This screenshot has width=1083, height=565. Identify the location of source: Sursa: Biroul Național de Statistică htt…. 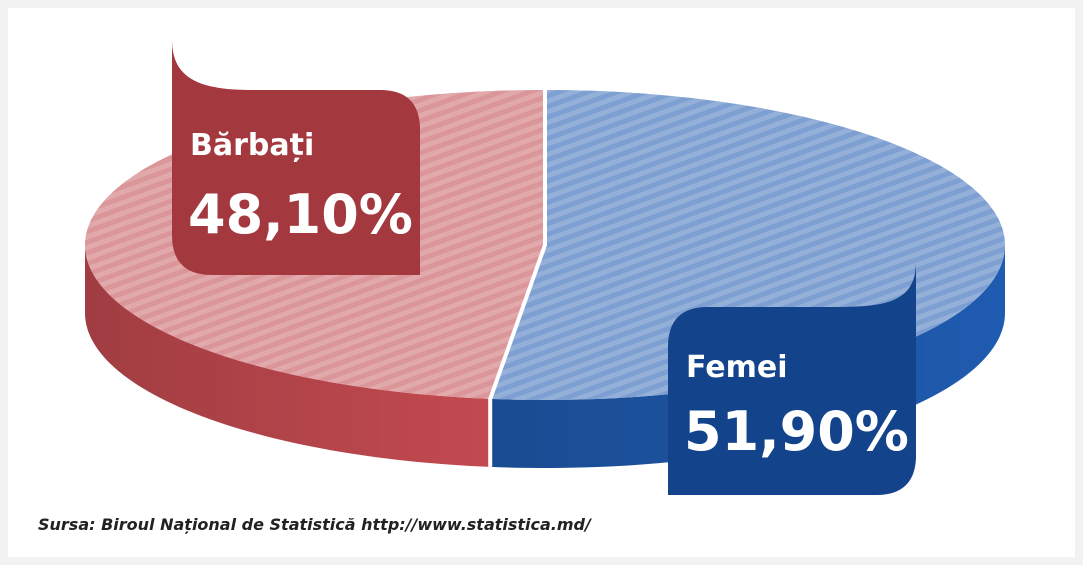
(315, 524).